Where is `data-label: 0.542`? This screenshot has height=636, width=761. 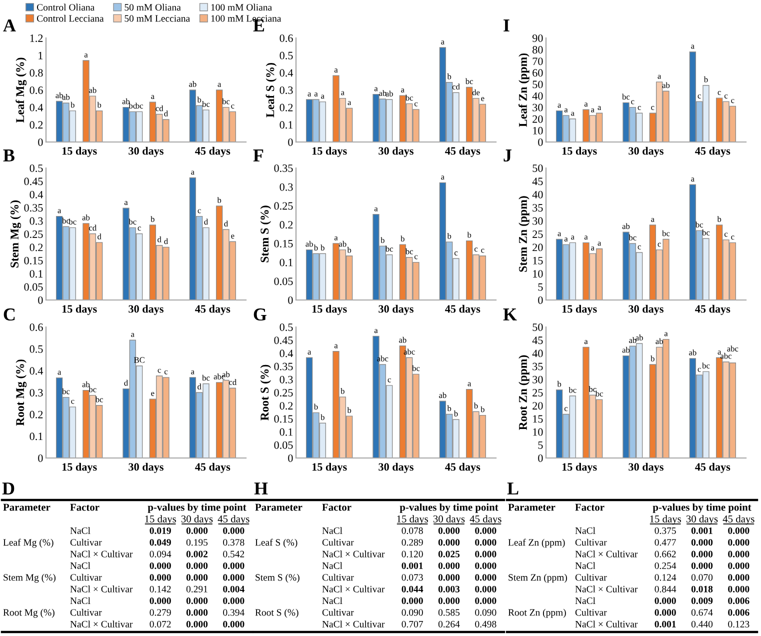 data-label: 0.542 is located at coordinates (233, 554).